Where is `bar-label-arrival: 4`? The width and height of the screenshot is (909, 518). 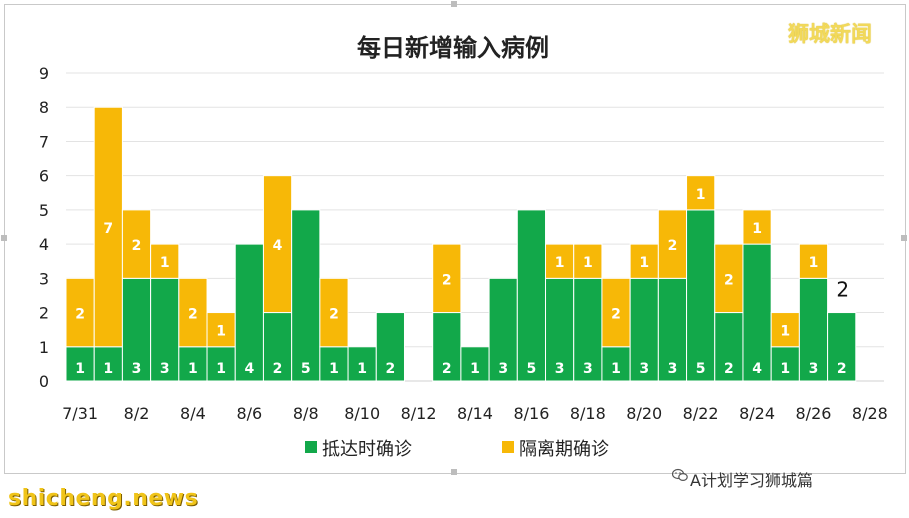
bar-label-arrival: 4 is located at coordinates (249, 369).